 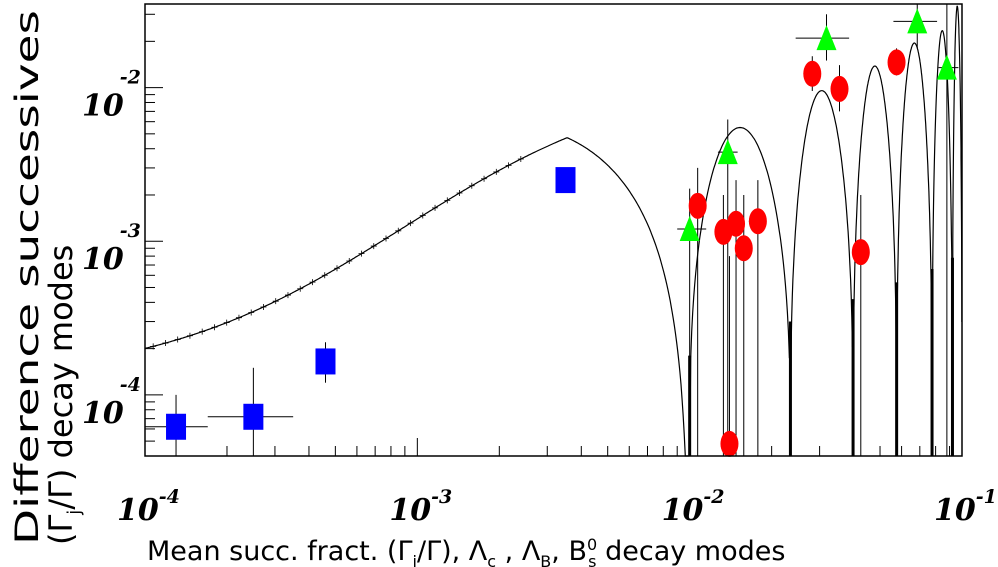 I want to click on y-tick-label: 10⁻², so click(x=111, y=95).